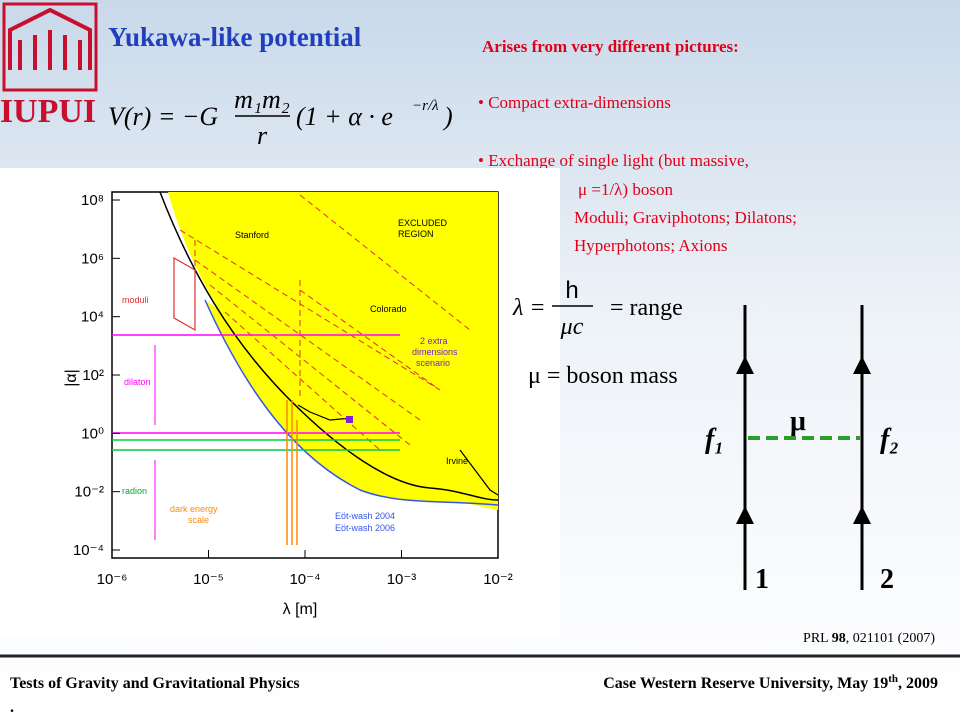  Describe the element at coordinates (685, 217) in the screenshot. I see `bullet-continuation: Moduli; Graviphotons; Dilatons;` at that location.